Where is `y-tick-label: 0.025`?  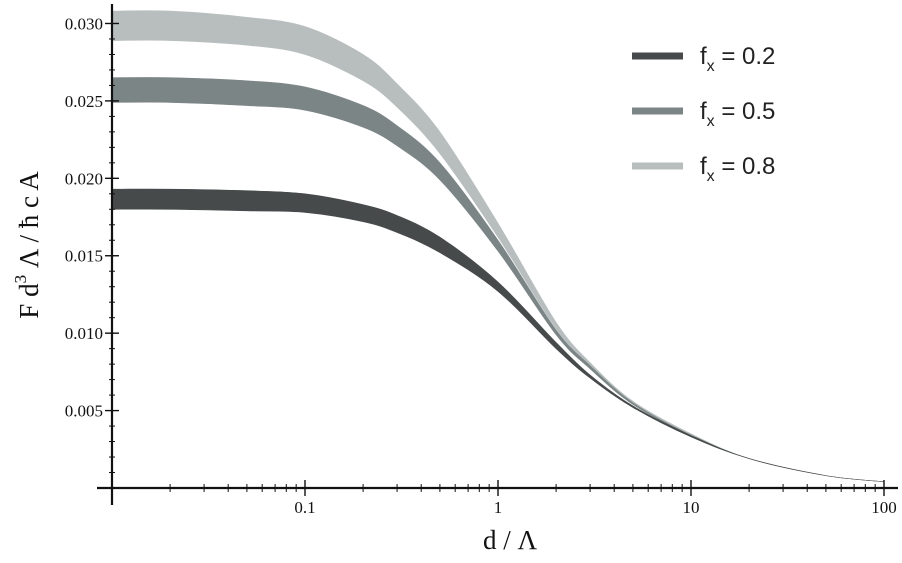 y-tick-label: 0.025 is located at coordinates (84, 101).